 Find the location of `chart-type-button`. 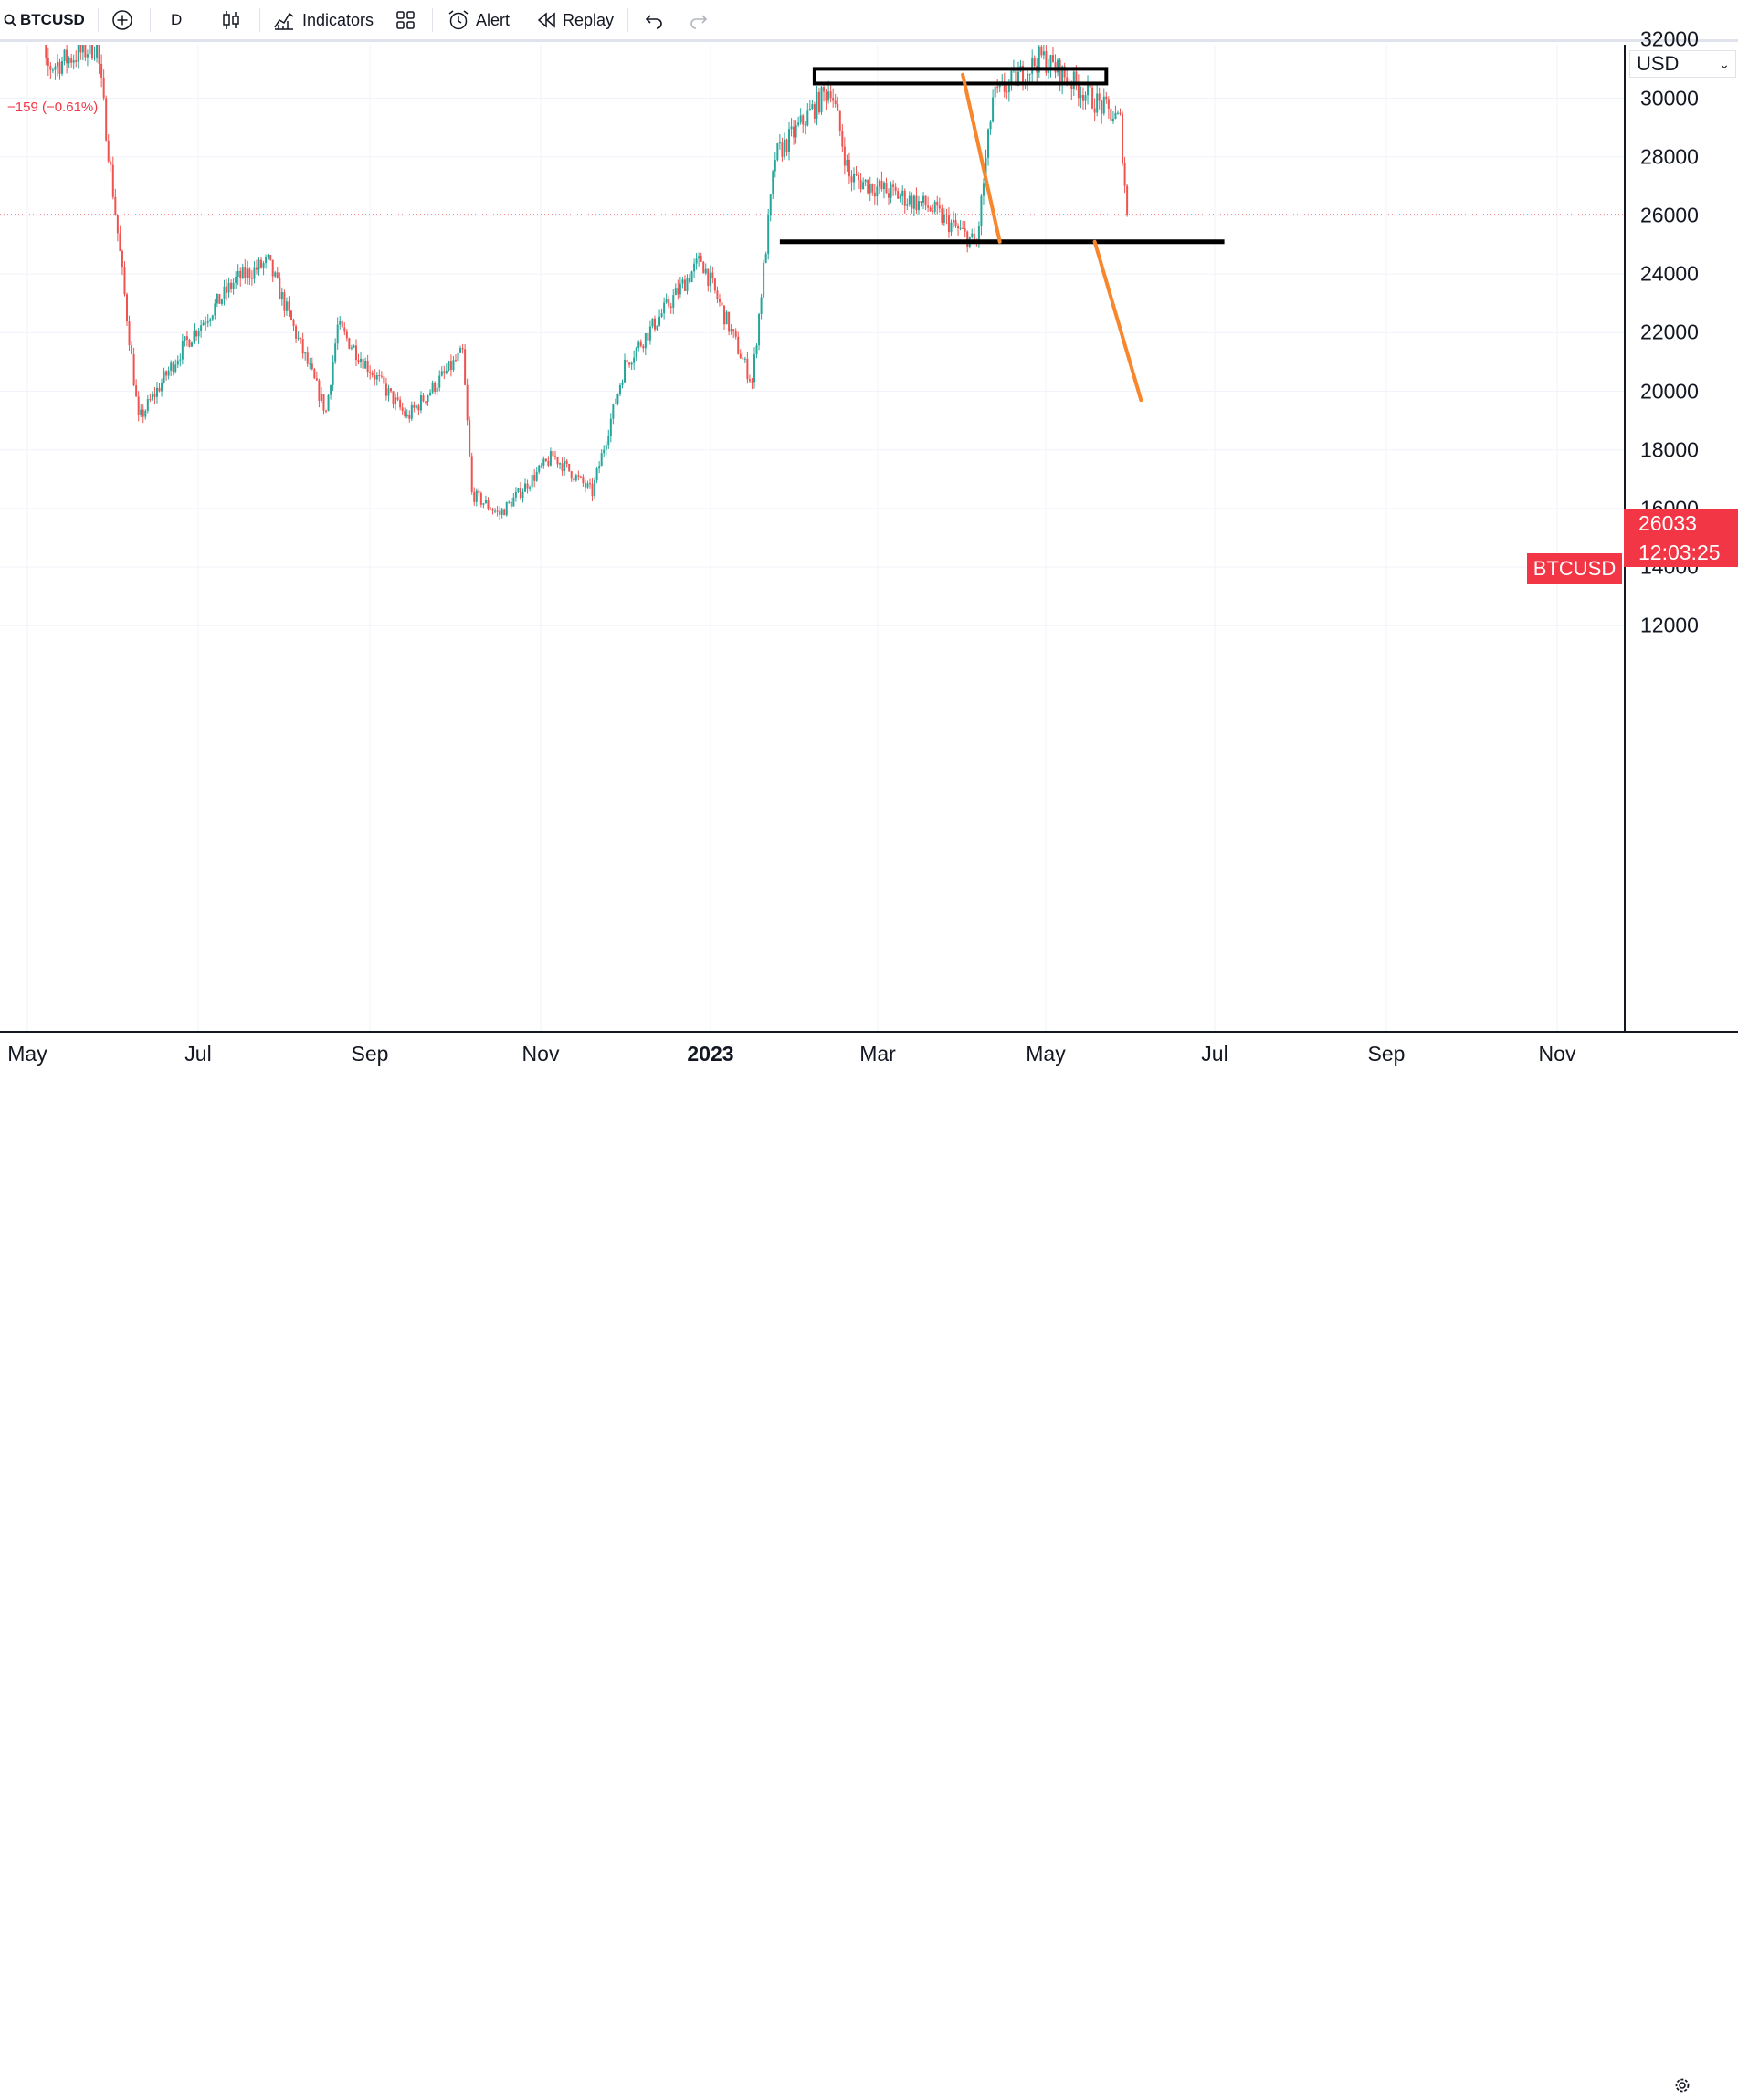

chart-type-button is located at coordinates (231, 20).